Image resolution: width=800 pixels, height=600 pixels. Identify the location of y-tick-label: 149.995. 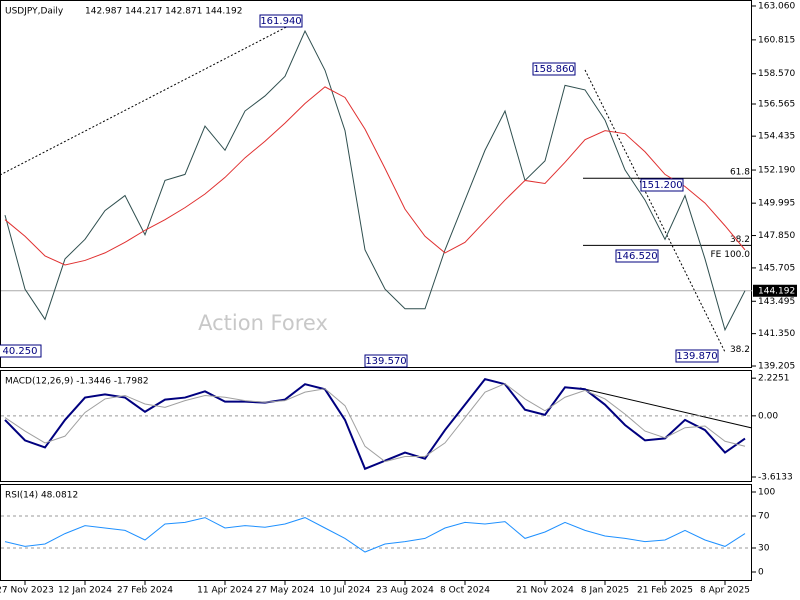
(776, 204).